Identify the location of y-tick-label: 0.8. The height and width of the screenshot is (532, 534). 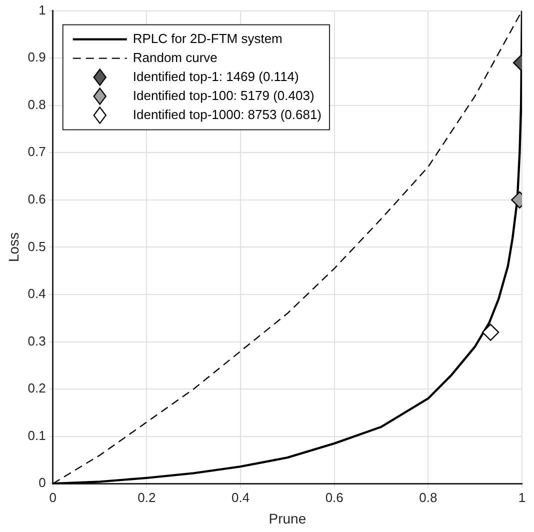
(37, 104).